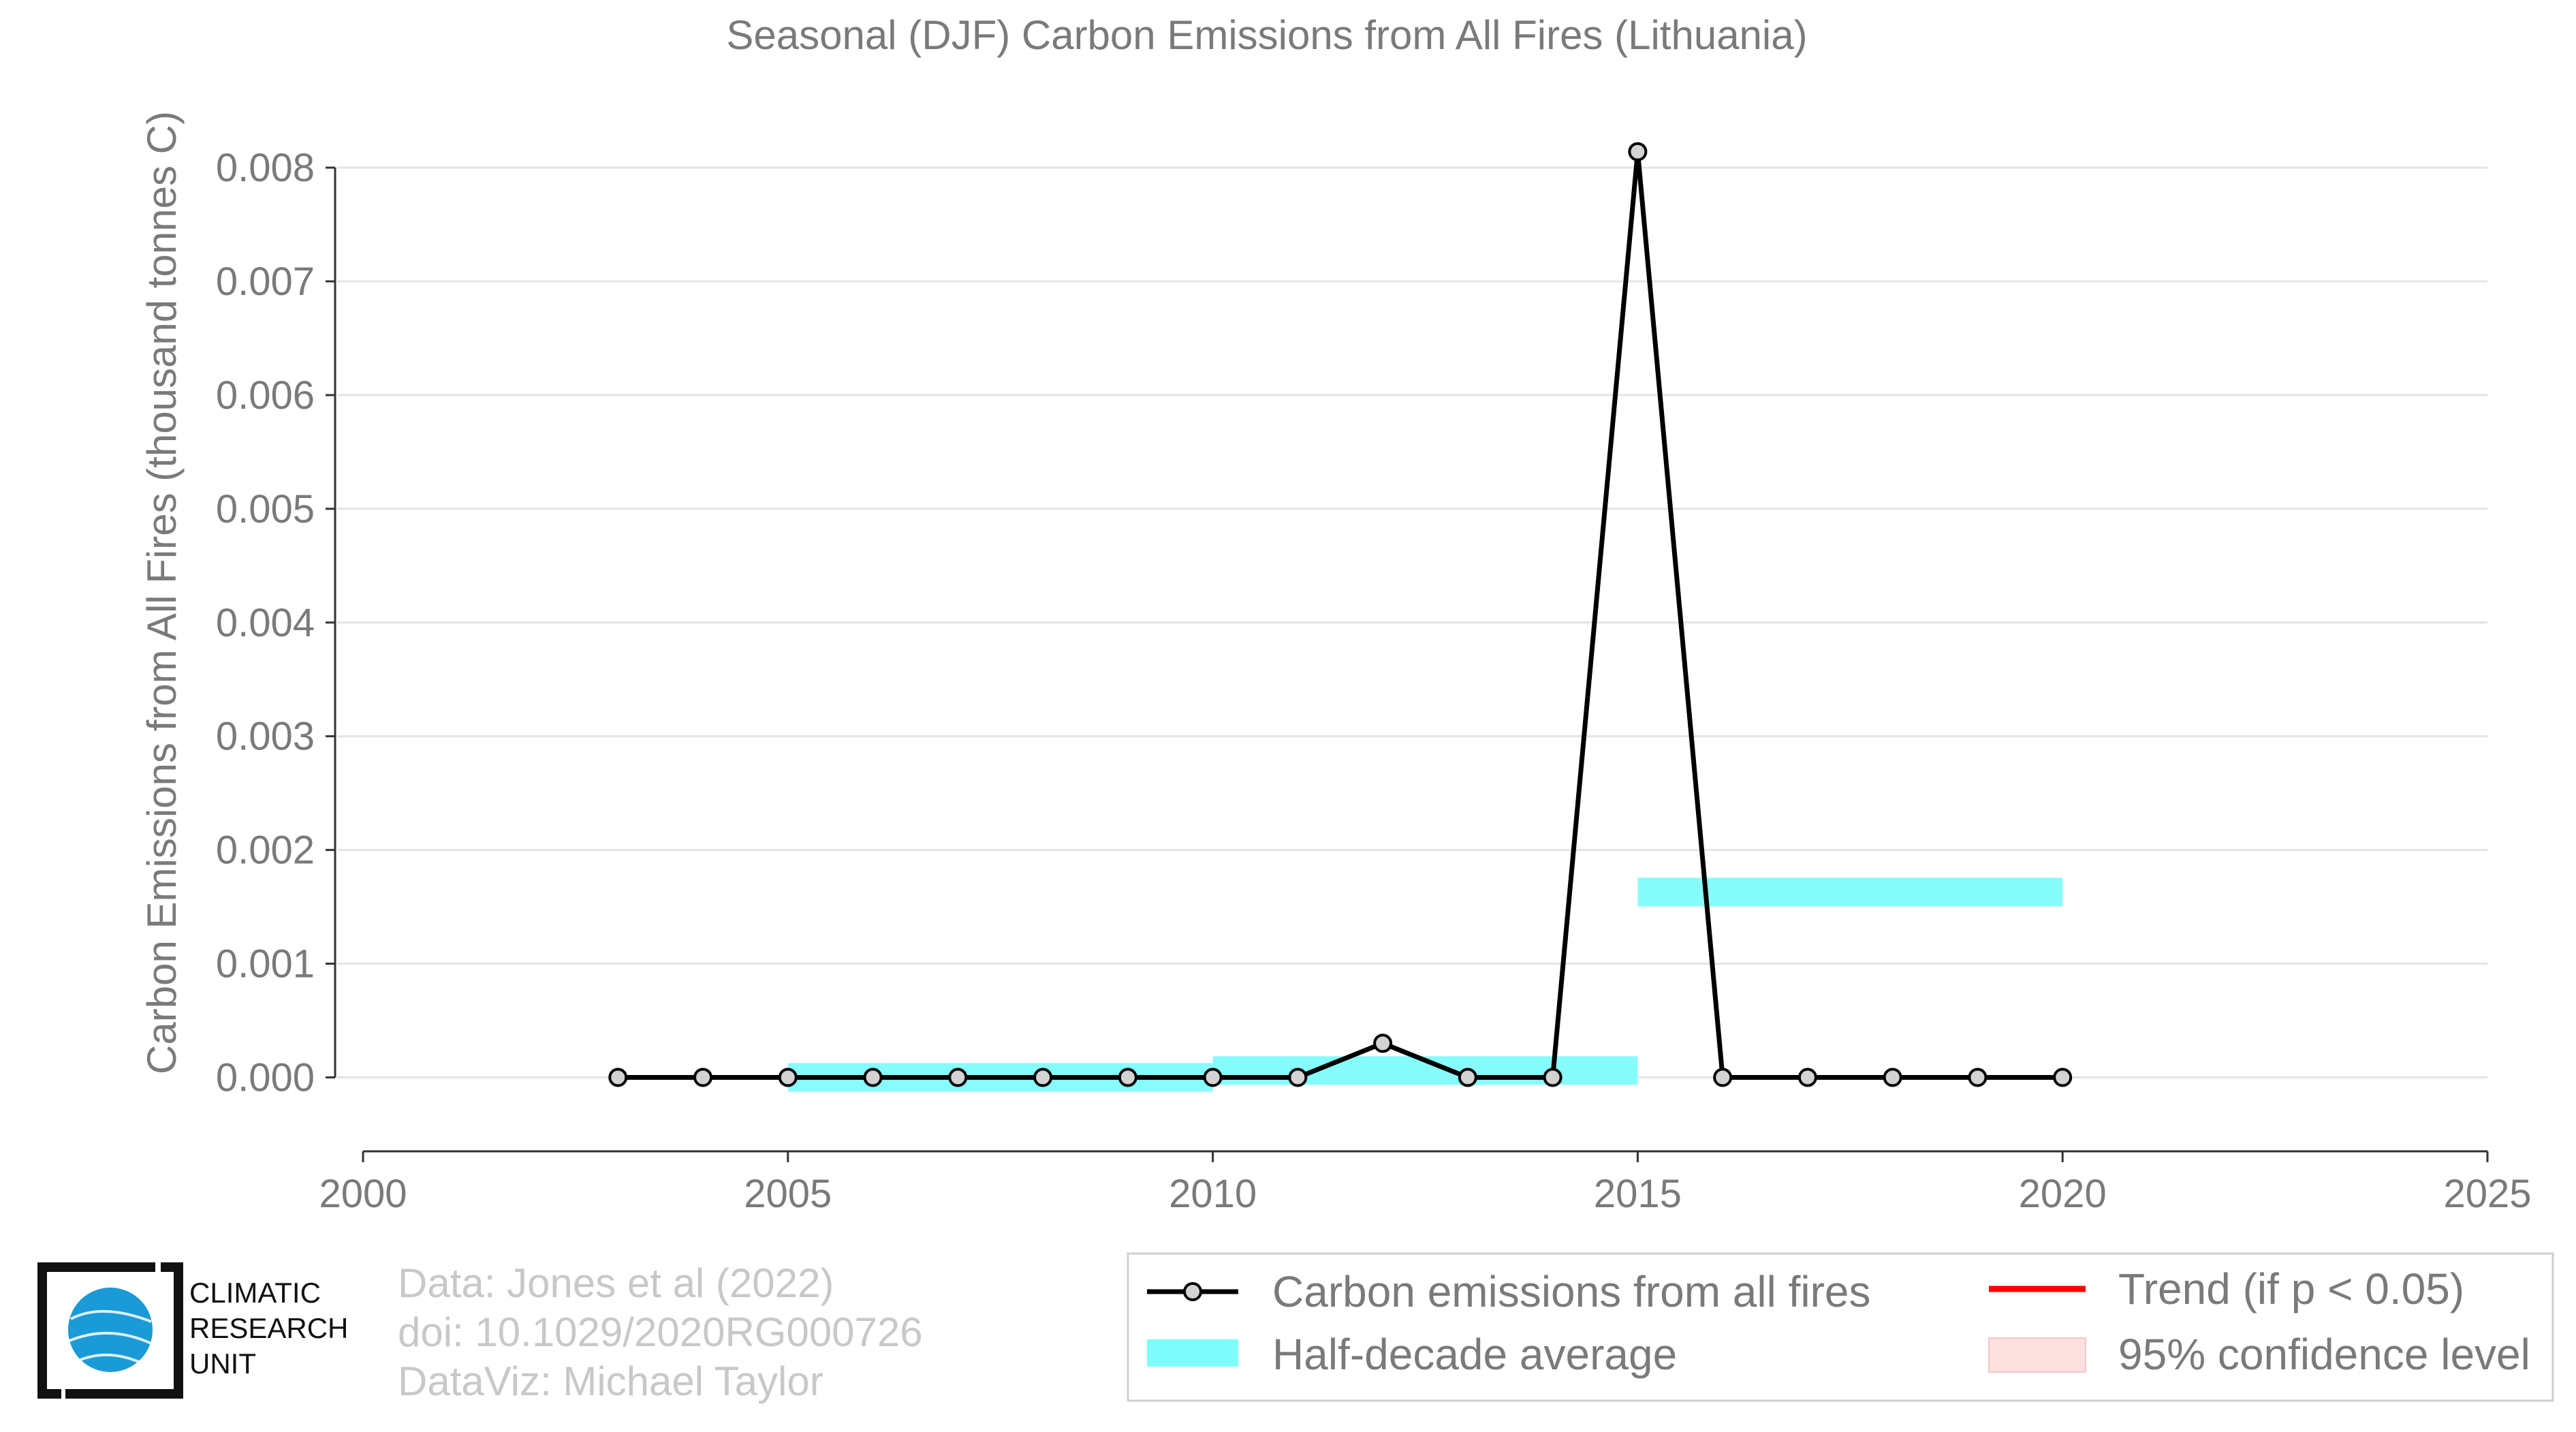  I want to click on legend-label-trend: Trend (if p < 0.05), so click(2291, 1288).